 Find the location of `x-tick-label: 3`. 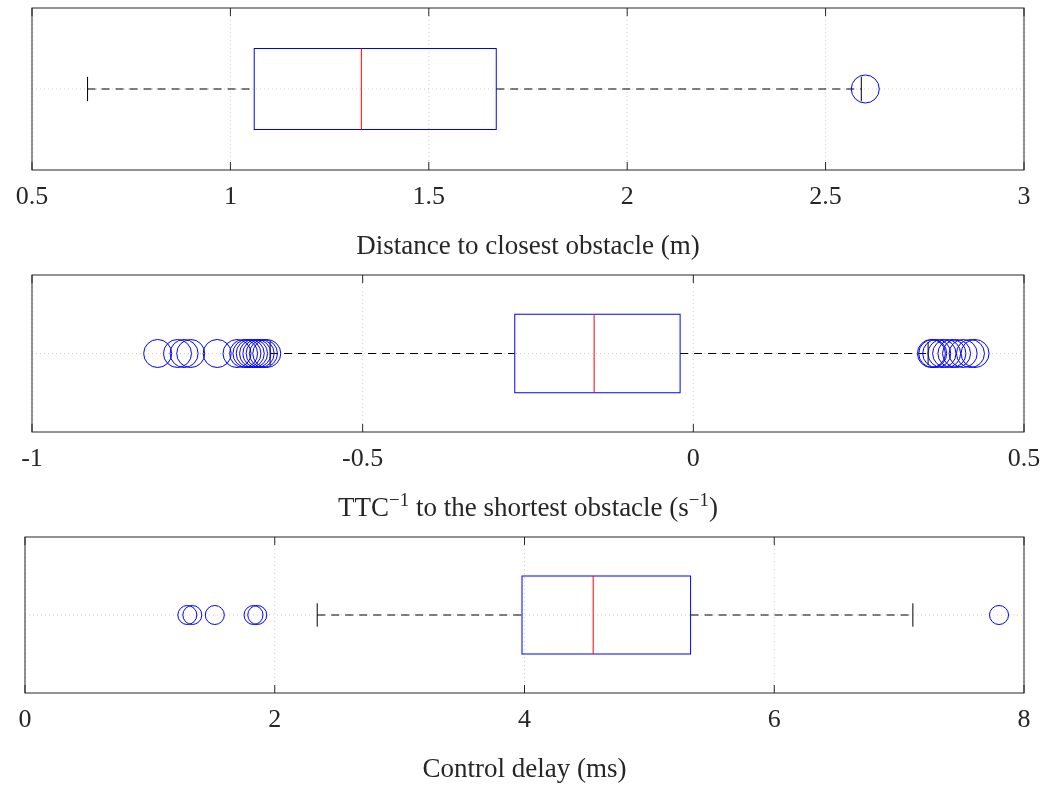

x-tick-label: 3 is located at coordinates (1024, 195).